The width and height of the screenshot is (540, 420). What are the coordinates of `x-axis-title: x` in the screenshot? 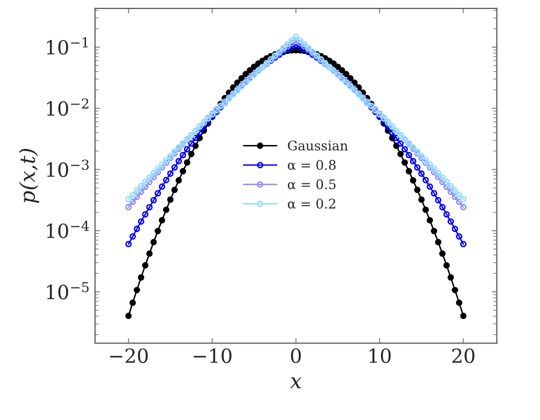 It's located at (296, 382).